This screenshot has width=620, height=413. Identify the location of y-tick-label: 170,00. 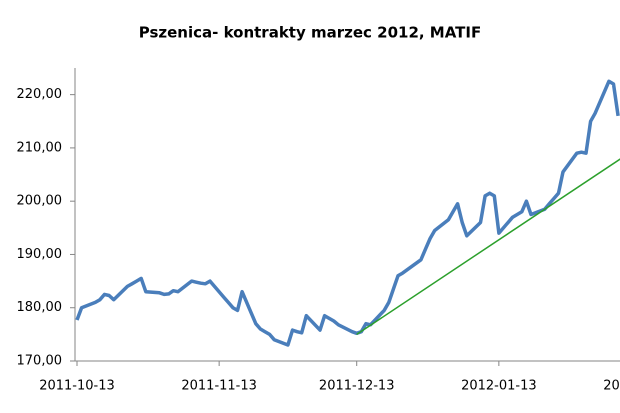
(40, 361).